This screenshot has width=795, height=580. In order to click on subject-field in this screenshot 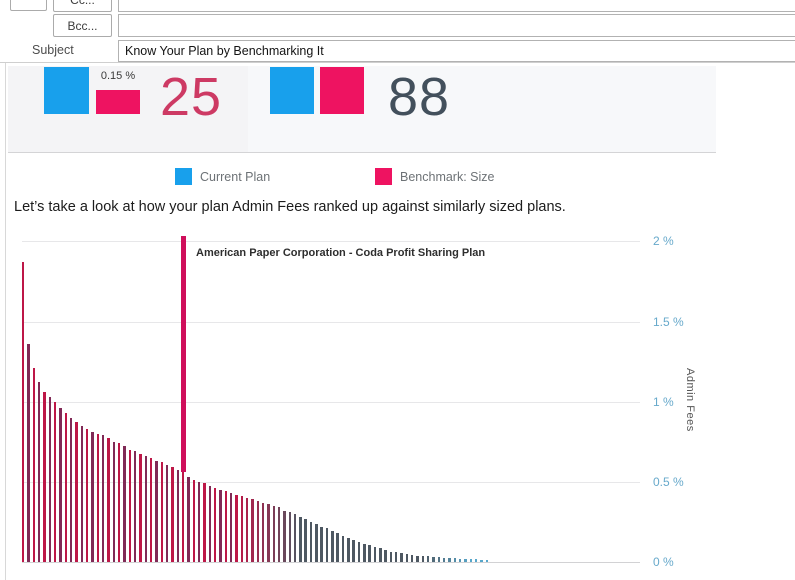, I will do `click(456, 51)`.